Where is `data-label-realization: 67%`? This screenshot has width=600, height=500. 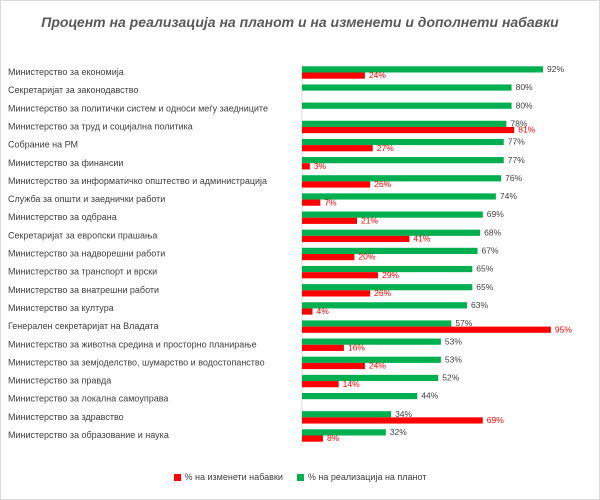 data-label-realization: 67% is located at coordinates (490, 251).